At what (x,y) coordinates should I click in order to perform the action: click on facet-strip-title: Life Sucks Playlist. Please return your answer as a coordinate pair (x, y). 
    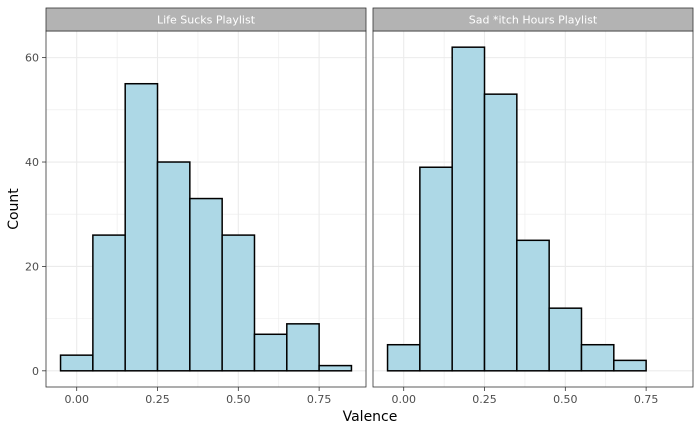
    Looking at the image, I should click on (206, 20).